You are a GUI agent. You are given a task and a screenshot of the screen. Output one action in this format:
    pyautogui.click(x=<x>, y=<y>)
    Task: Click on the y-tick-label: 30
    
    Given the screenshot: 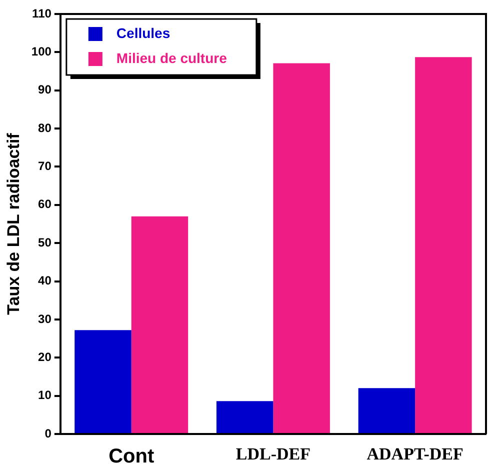 What is the action you would take?
    pyautogui.click(x=45, y=319)
    